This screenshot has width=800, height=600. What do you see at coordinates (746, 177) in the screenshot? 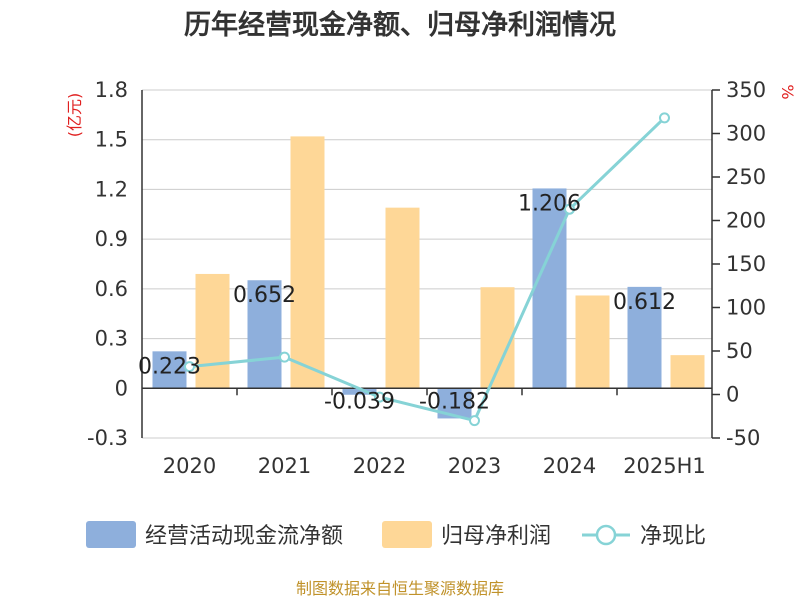
I see `right-tick-label: 250` at bounding box center [746, 177].